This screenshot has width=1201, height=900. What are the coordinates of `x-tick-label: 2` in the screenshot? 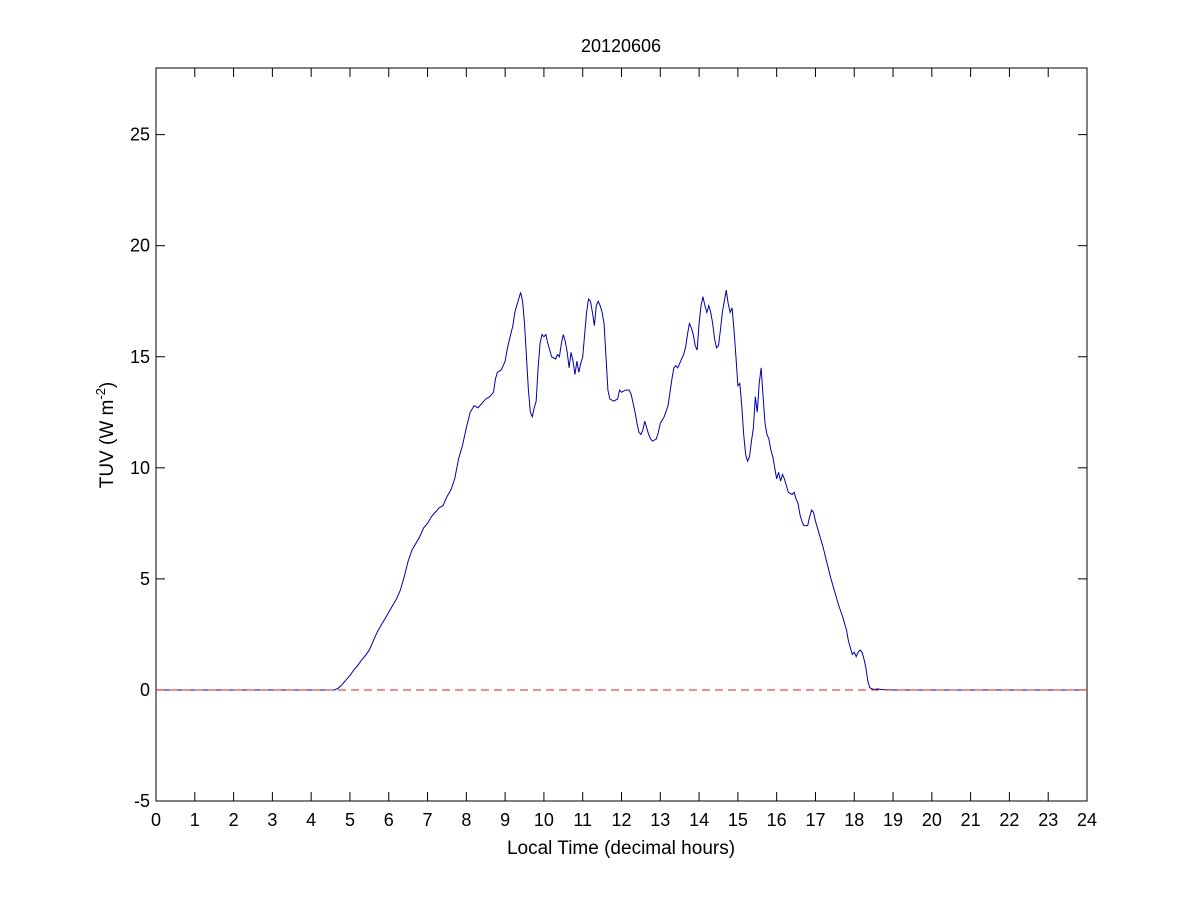 It's located at (234, 820).